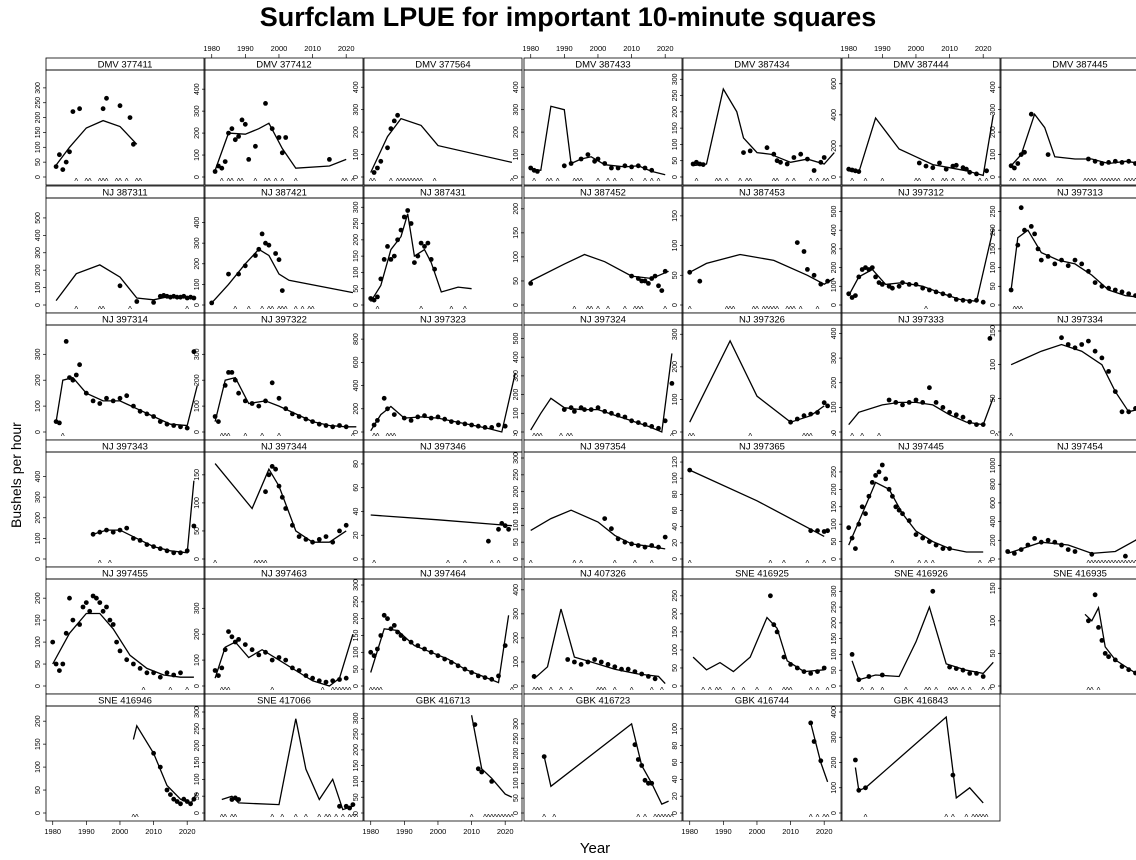 This screenshot has width=1136, height=860. What do you see at coordinates (356, 511) in the screenshot?
I see `y-tick-label: 40` at bounding box center [356, 511].